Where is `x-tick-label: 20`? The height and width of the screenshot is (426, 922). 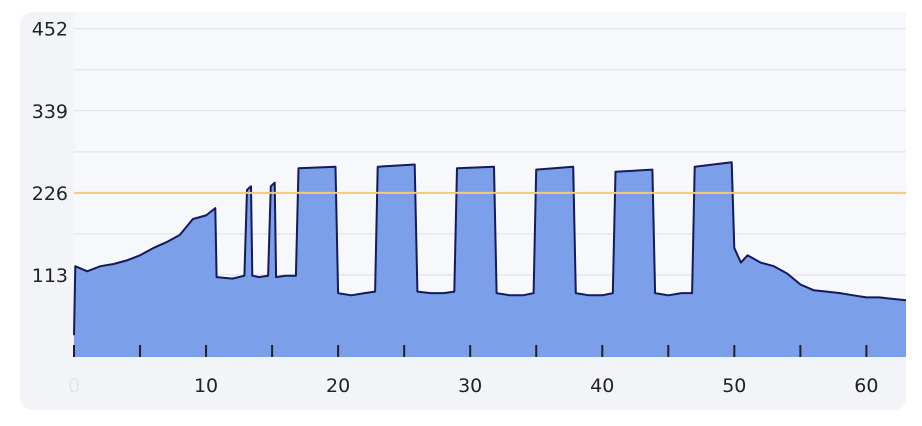 x-tick-label: 20 is located at coordinates (338, 386).